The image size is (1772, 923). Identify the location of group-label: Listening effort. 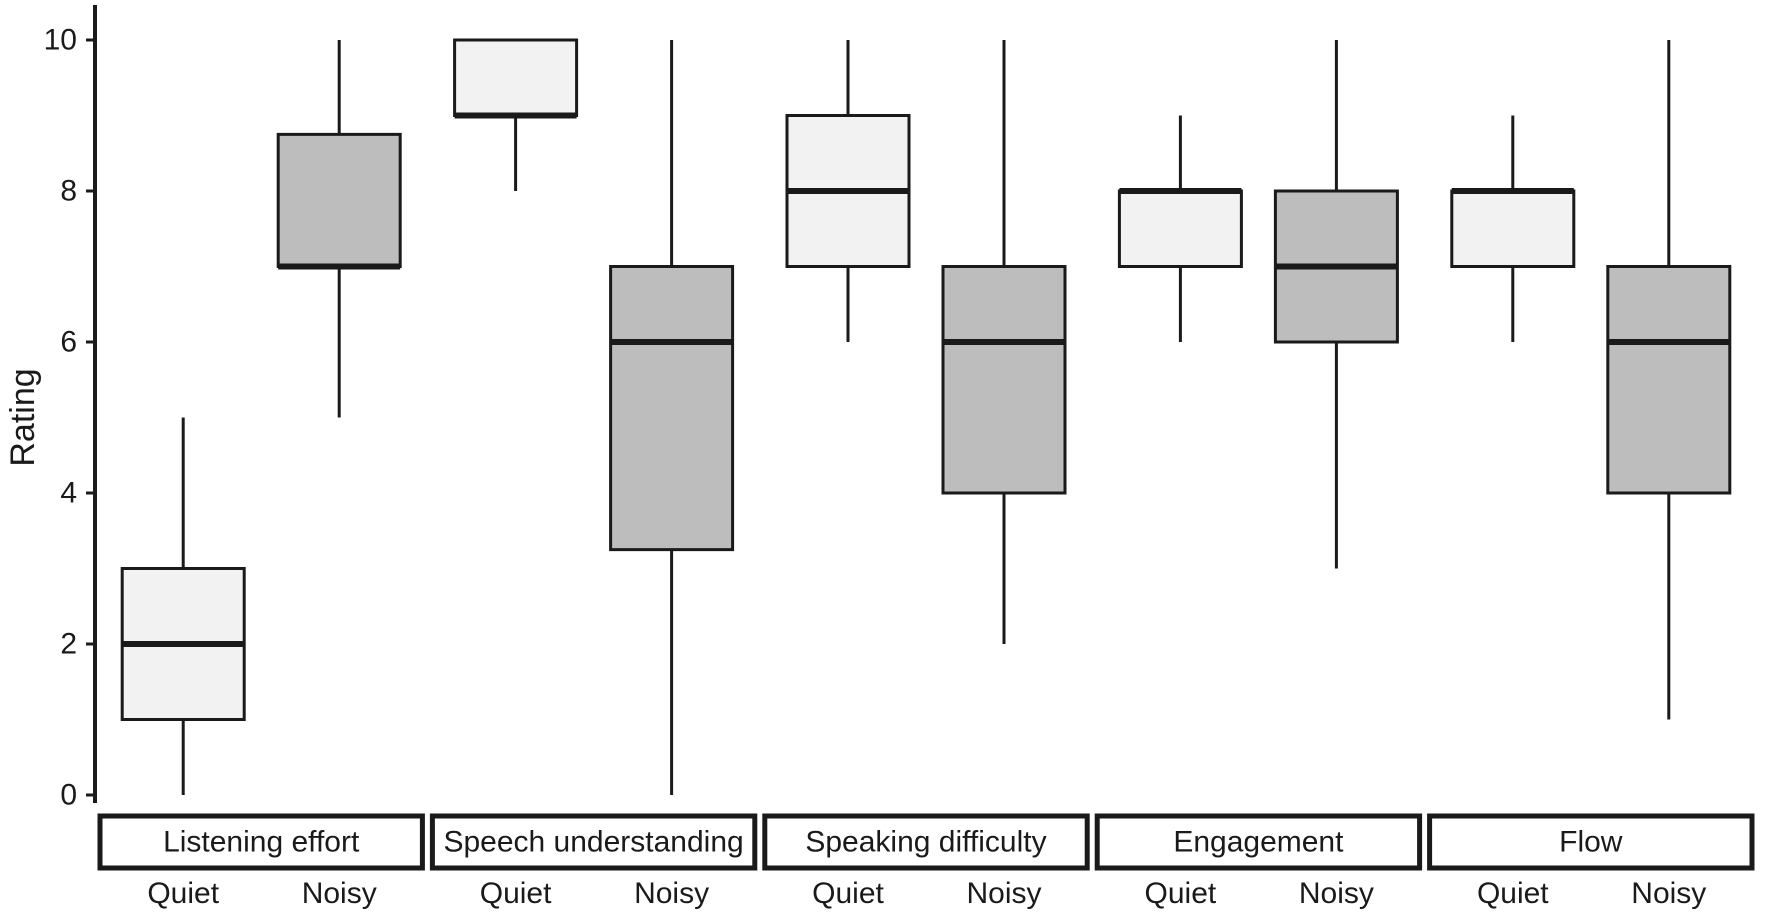
(261, 842).